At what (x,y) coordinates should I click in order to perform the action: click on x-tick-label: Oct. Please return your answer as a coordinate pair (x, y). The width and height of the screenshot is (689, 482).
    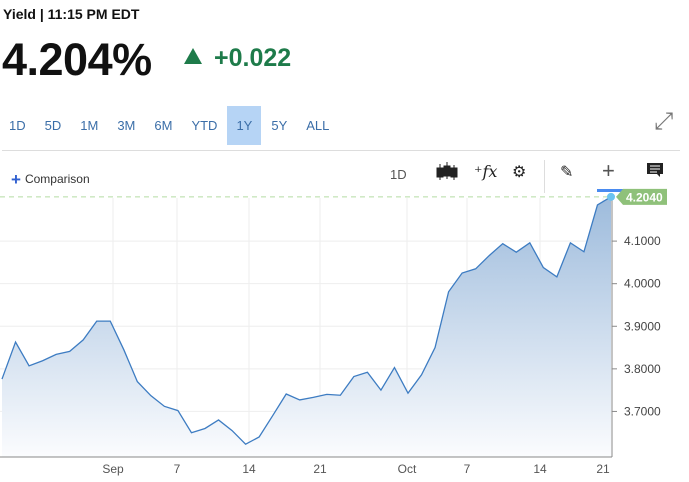
    Looking at the image, I should click on (407, 469).